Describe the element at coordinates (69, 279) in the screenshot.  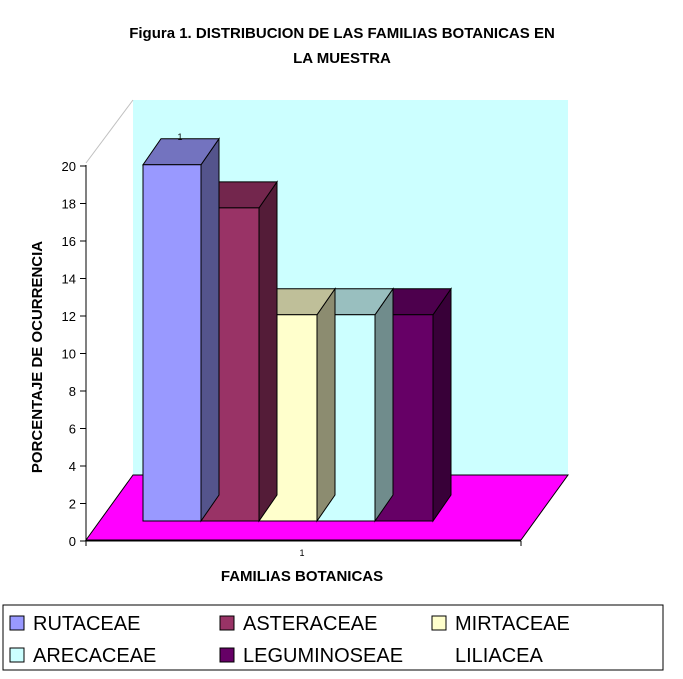
I see `y-tick-label: 14` at that location.